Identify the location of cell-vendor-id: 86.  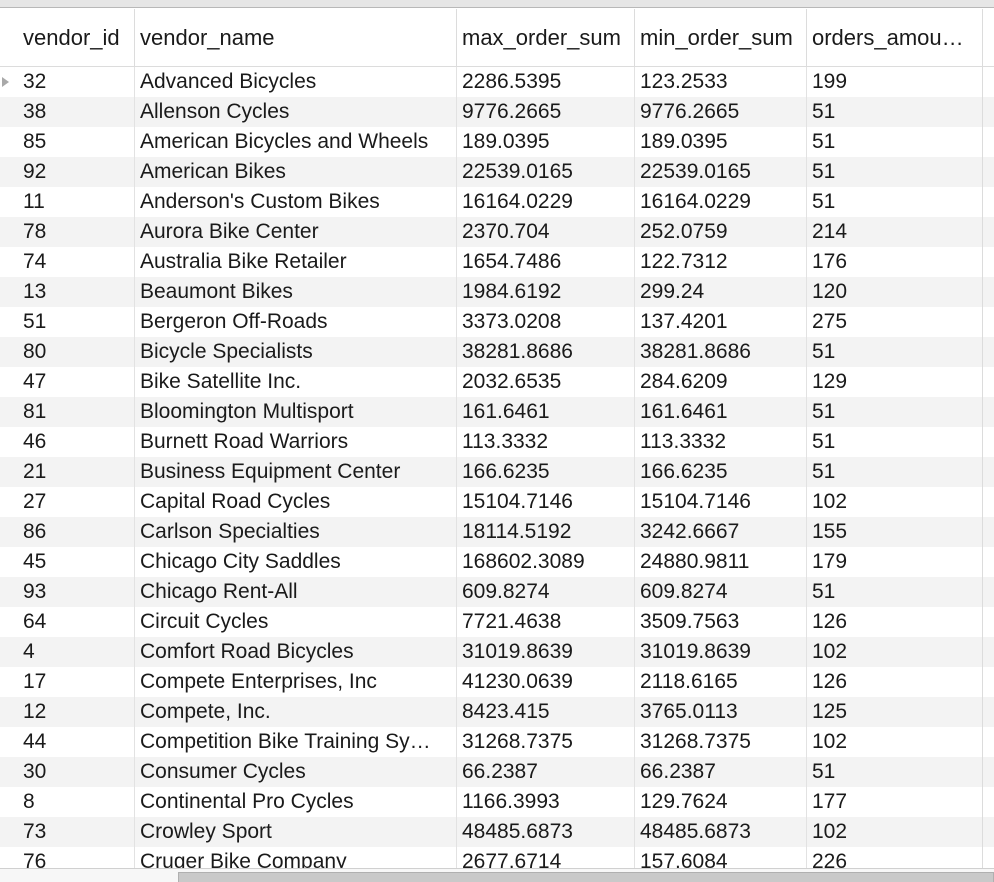
(35, 531).